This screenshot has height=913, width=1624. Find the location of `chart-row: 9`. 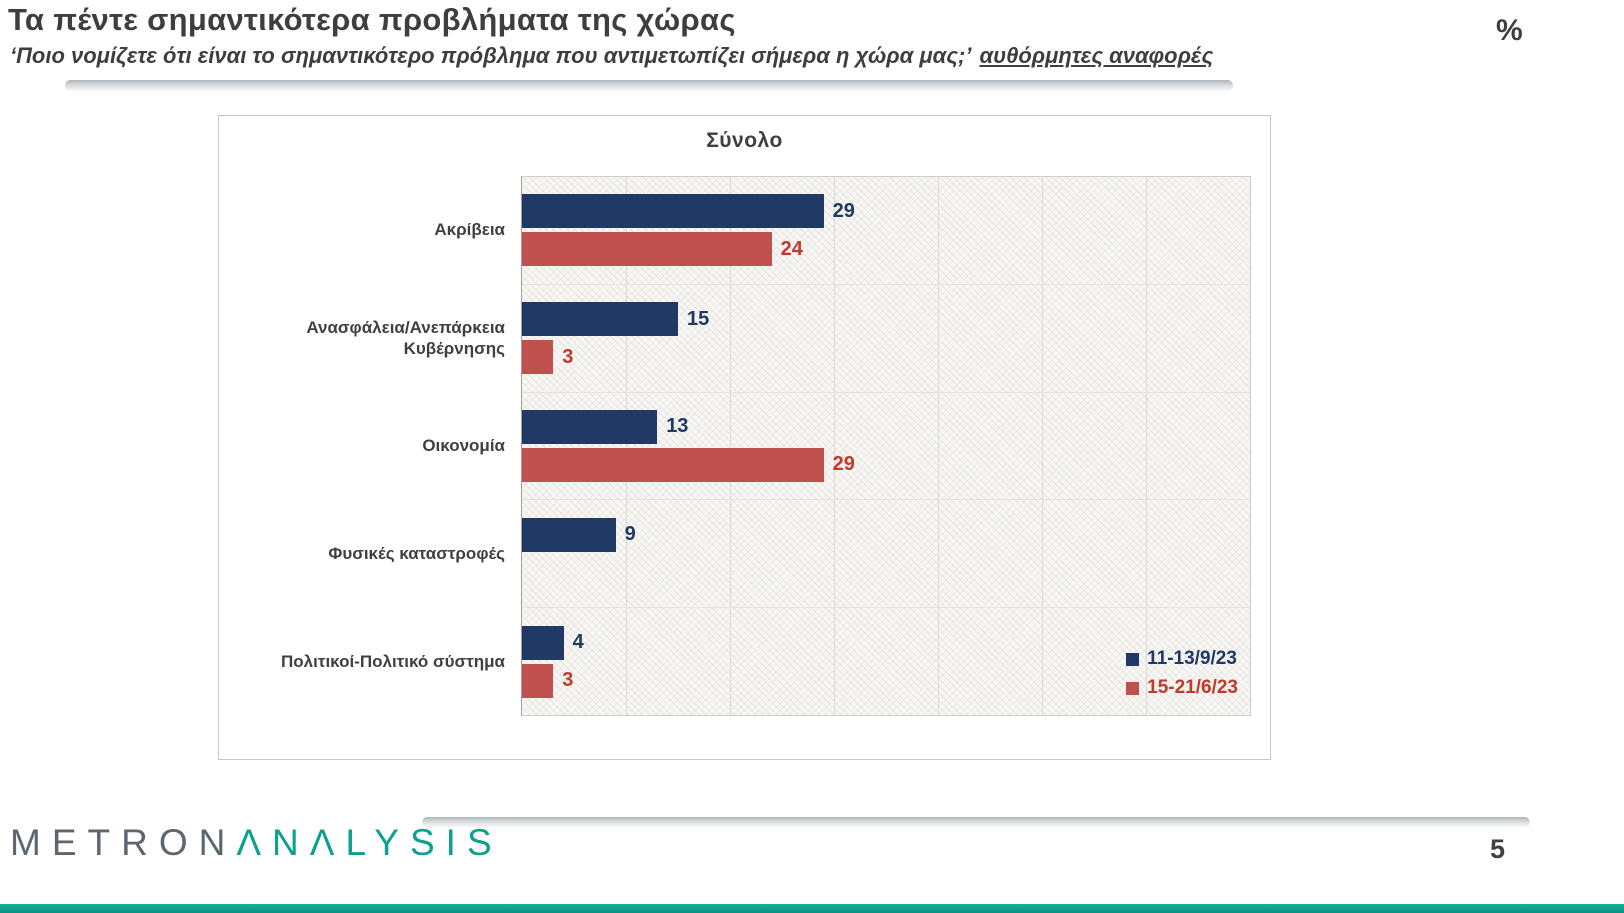

chart-row: 9 is located at coordinates (886, 553).